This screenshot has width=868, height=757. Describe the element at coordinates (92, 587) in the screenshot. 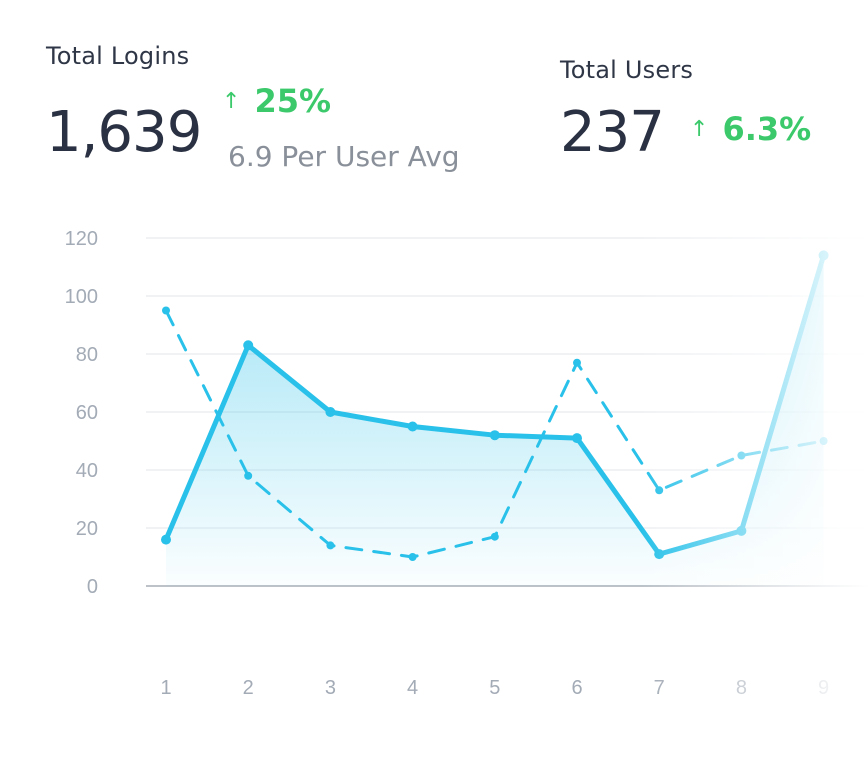

I see `y-tick-label: 0` at that location.